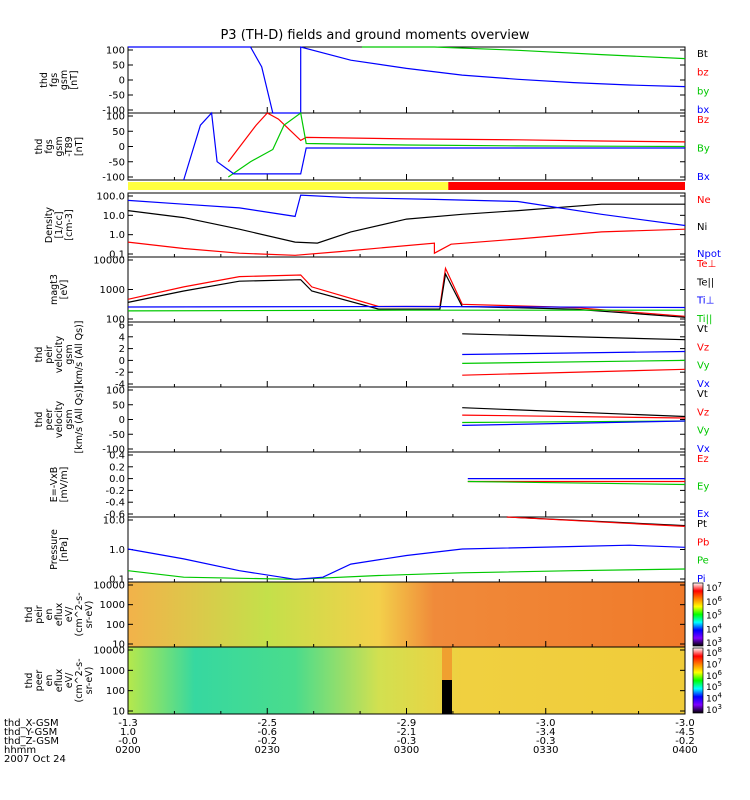  I want to click on y-tick-label: 6, so click(122, 326).